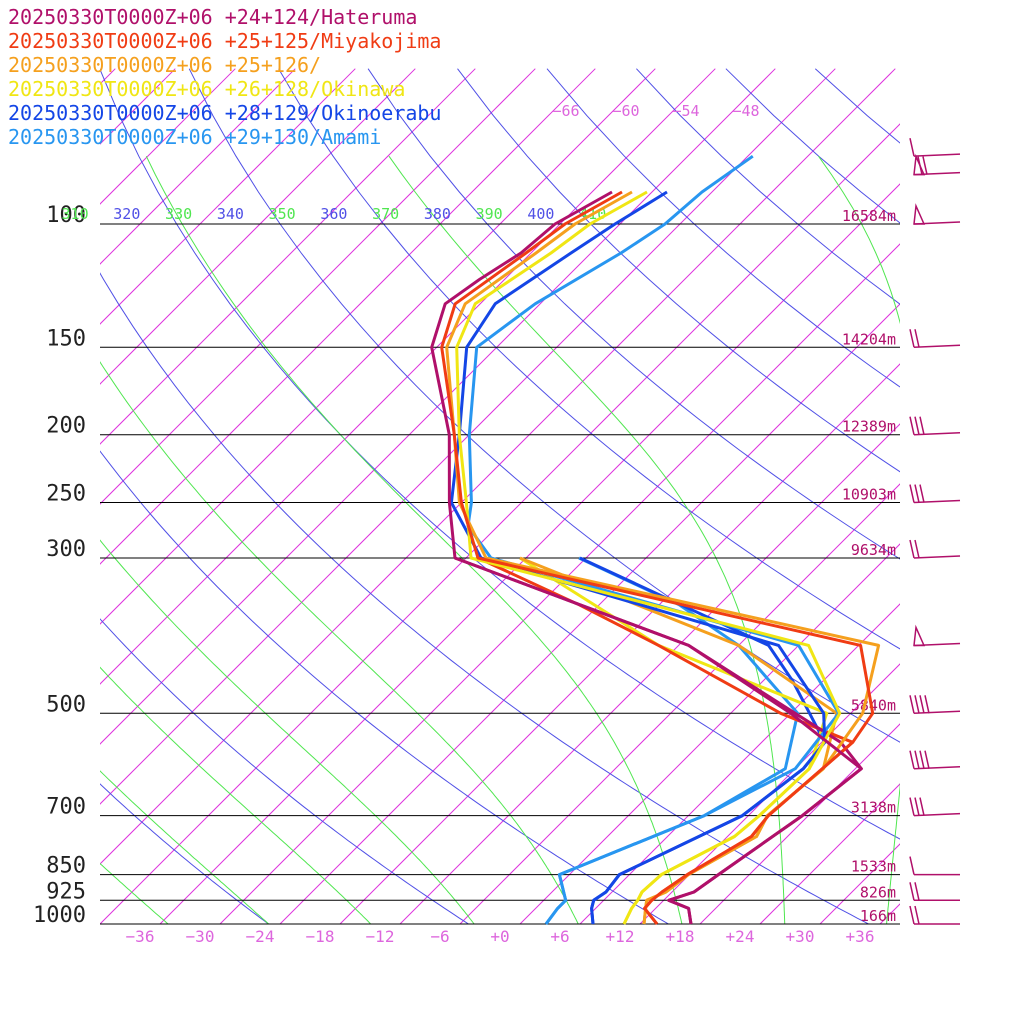 Image resolution: width=1024 pixels, height=1024 pixels. What do you see at coordinates (66, 494) in the screenshot?
I see `pressure-label: 250` at bounding box center [66, 494].